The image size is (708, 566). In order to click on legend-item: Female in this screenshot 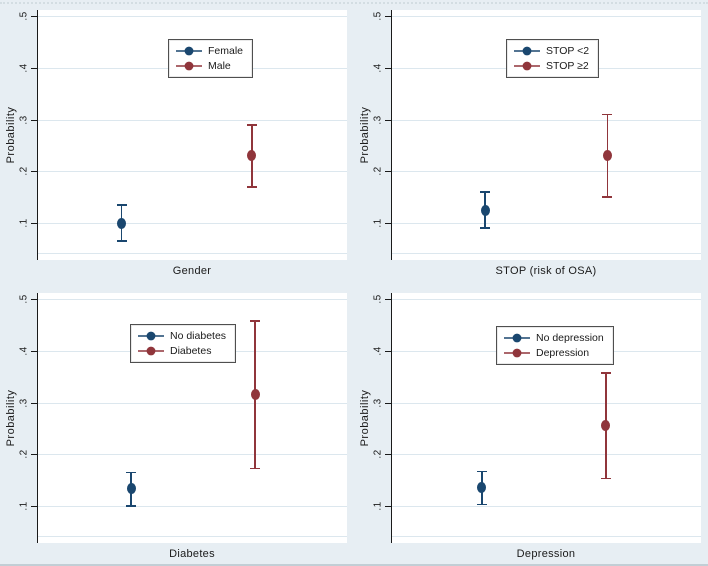, I will do `click(209, 51)`.